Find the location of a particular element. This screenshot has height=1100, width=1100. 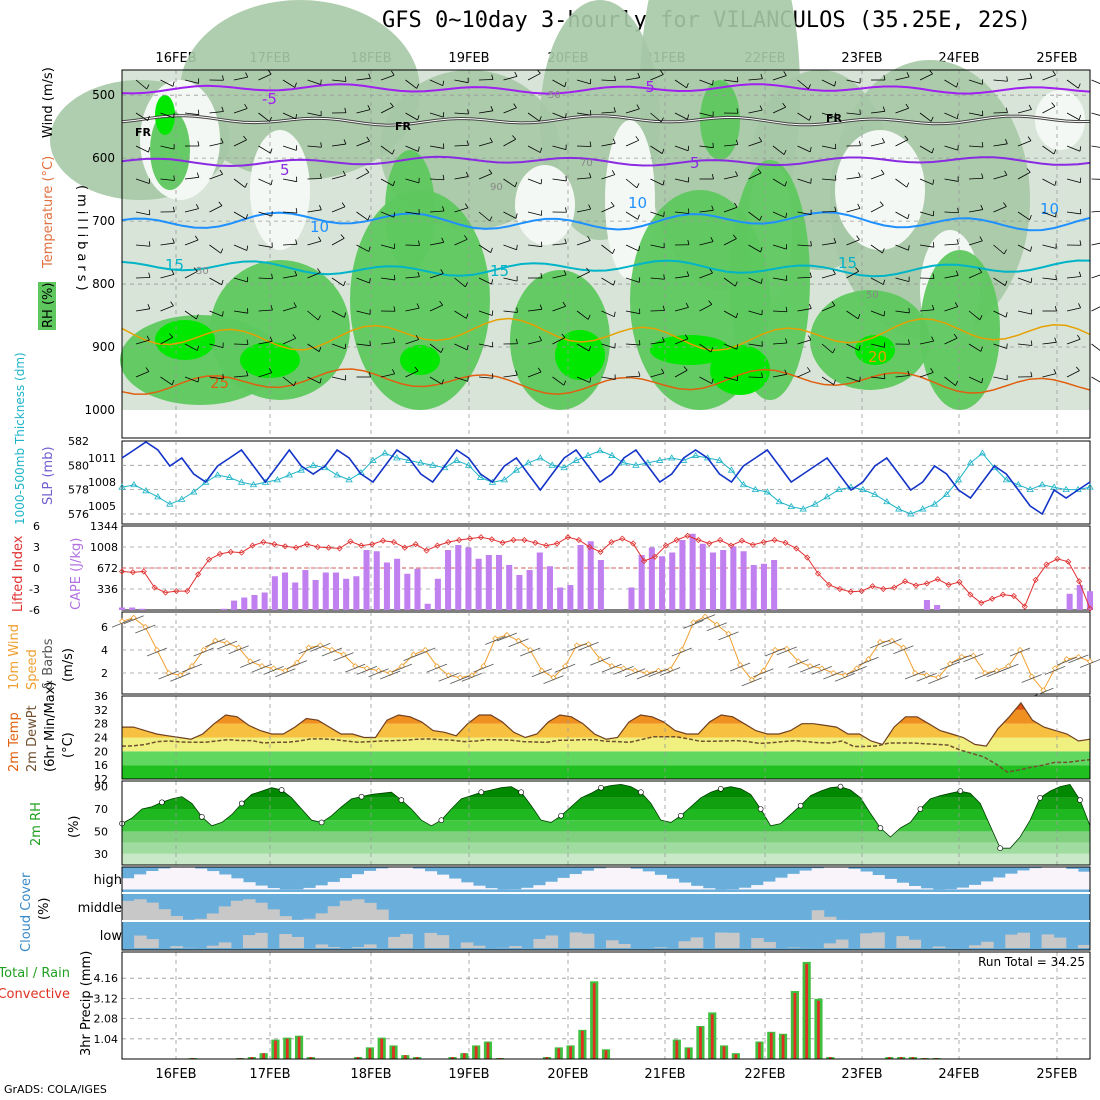

y-tick-label: 800 is located at coordinates (103, 284).